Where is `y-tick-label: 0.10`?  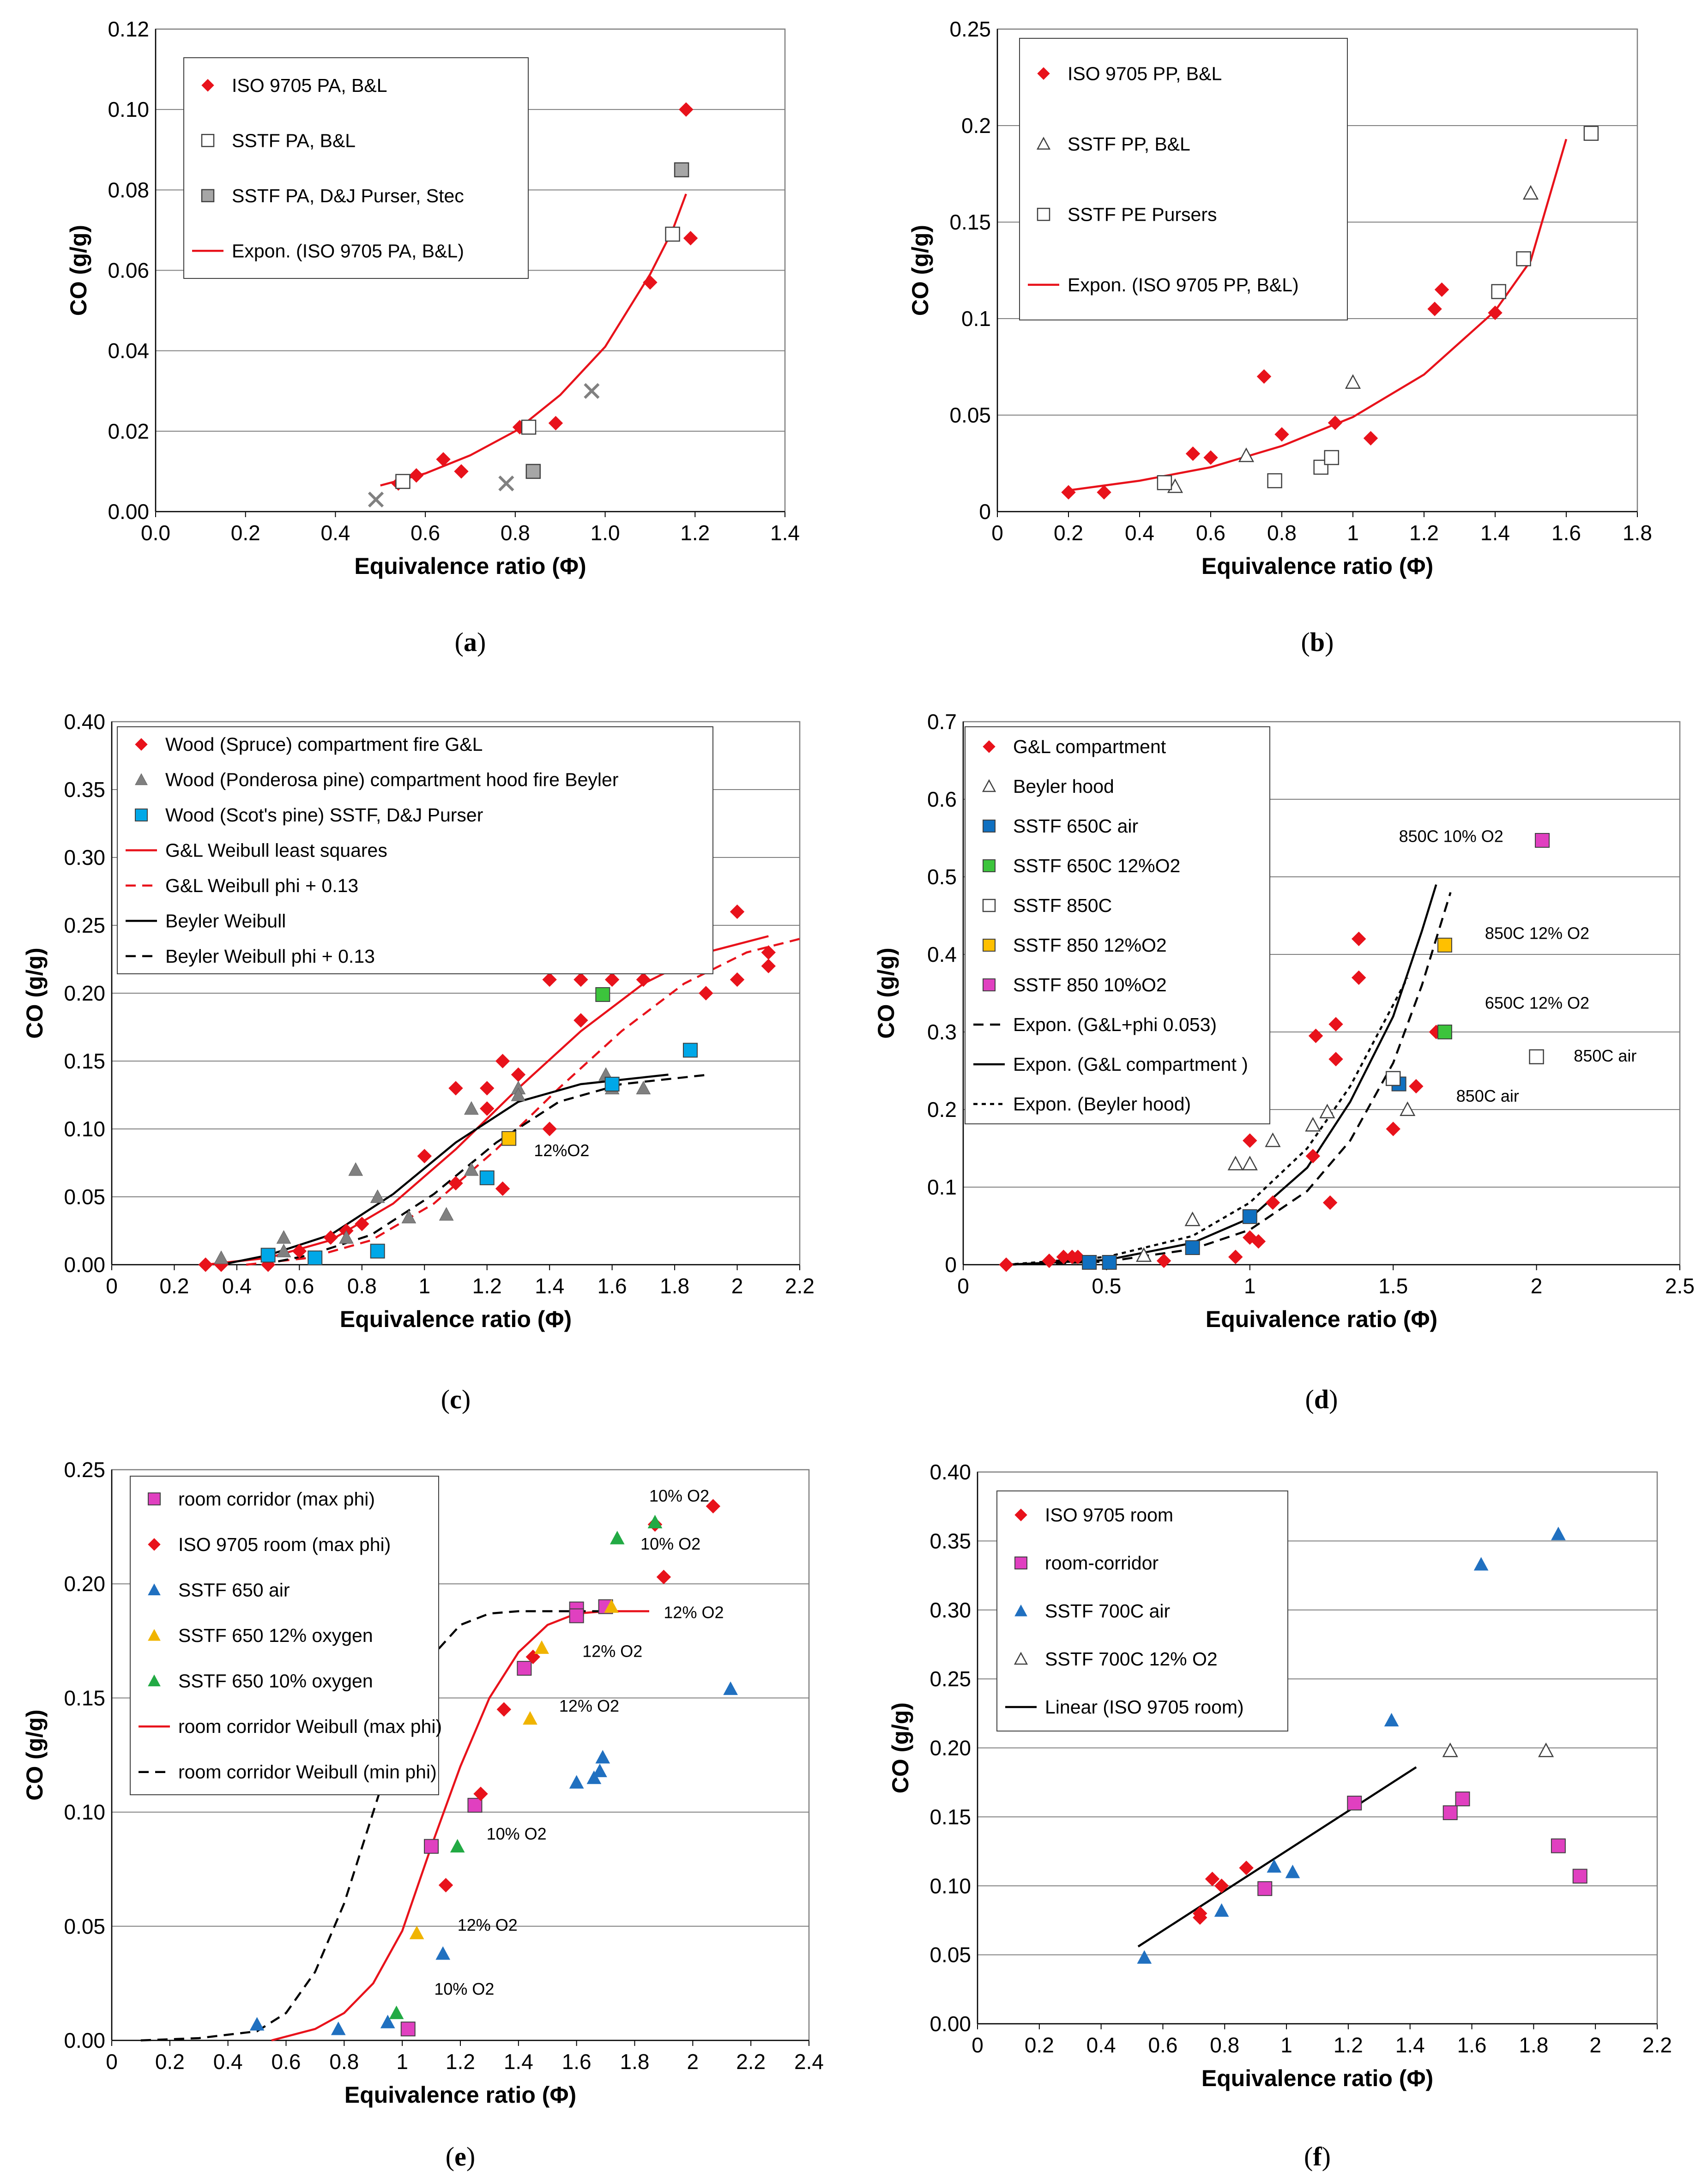 y-tick-label: 0.10 is located at coordinates (128, 109).